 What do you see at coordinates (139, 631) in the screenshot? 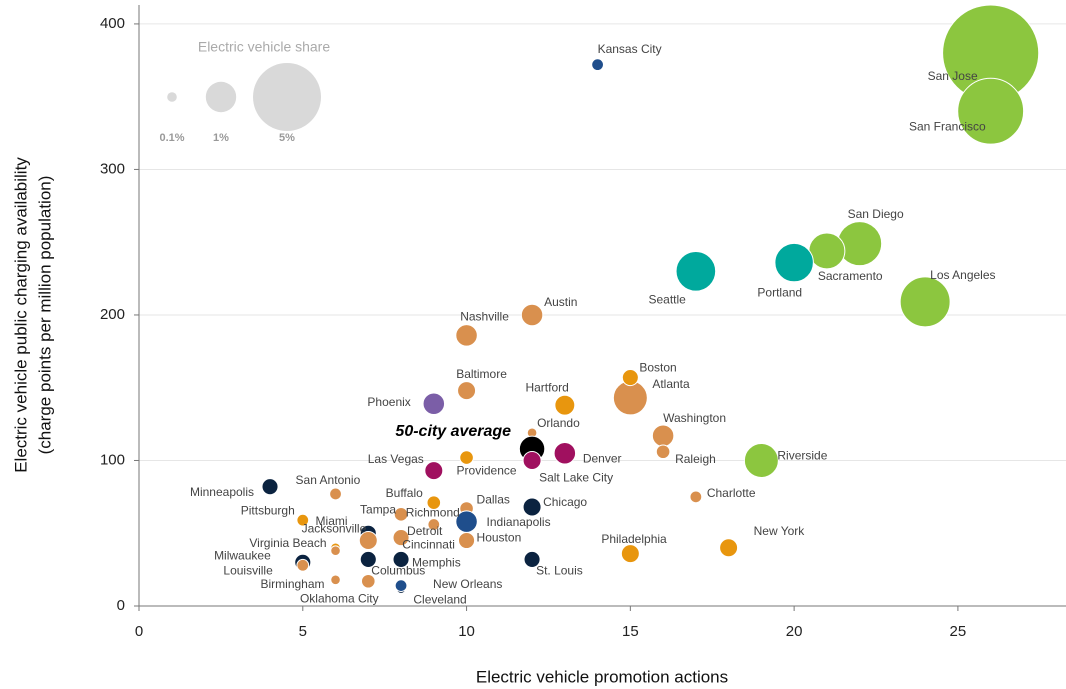
I see `x-tick-label: 0` at bounding box center [139, 631].